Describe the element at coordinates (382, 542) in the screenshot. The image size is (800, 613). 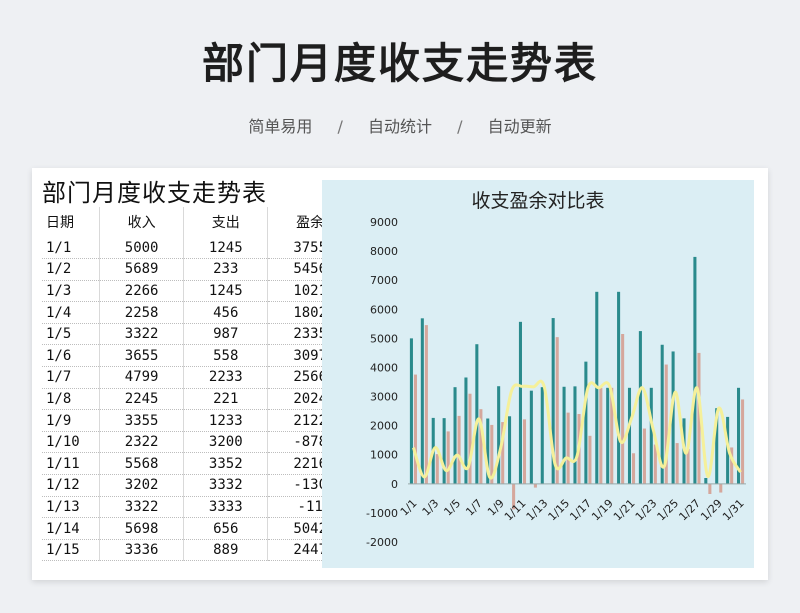
I see `y-tick-label: -2000` at that location.